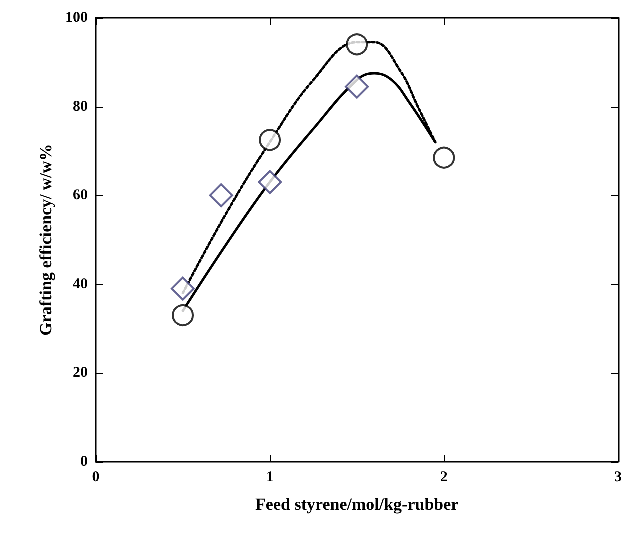 This screenshot has height=539, width=633. What do you see at coordinates (80, 106) in the screenshot?
I see `y-tick-label: 80` at bounding box center [80, 106].